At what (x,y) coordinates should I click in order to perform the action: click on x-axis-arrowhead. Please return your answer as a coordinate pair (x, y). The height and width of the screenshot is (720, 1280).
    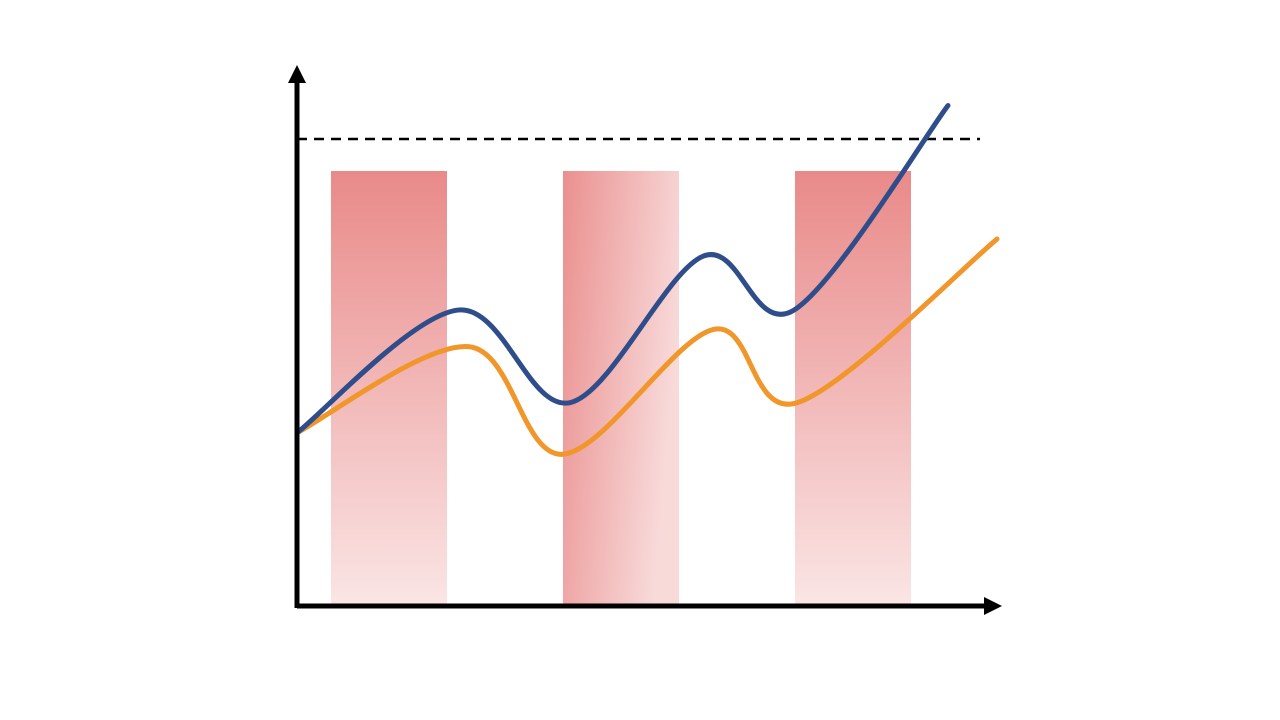
    Looking at the image, I should click on (993, 606).